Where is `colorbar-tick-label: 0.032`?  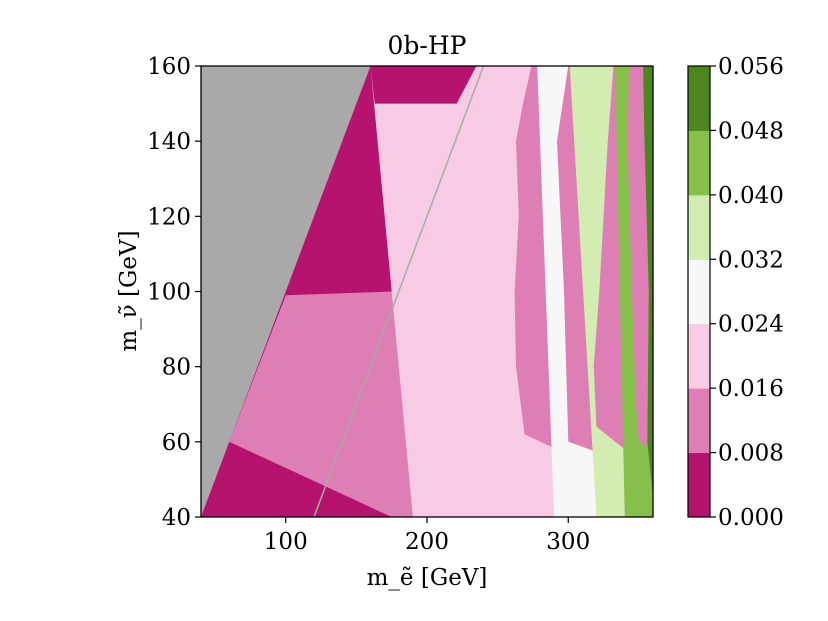 colorbar-tick-label: 0.032 is located at coordinates (751, 260).